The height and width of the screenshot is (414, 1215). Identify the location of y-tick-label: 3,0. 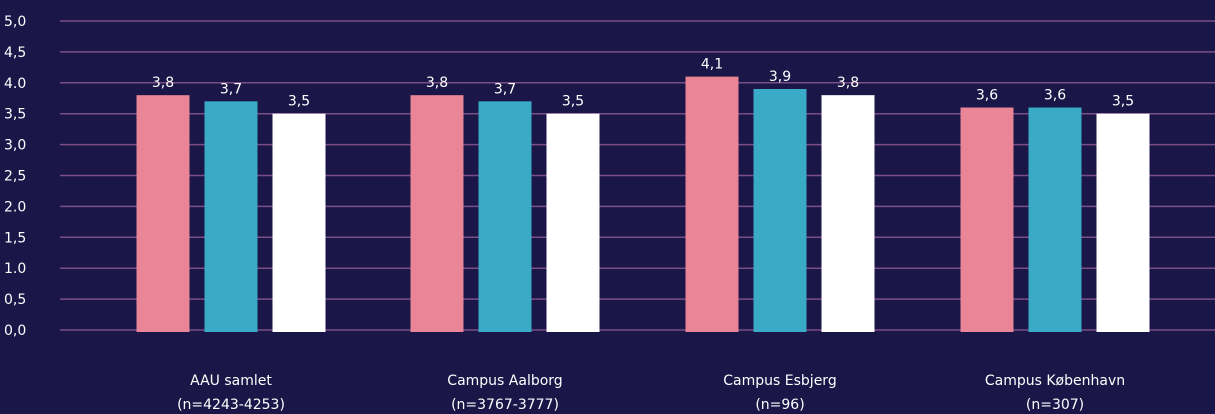
(15, 146).